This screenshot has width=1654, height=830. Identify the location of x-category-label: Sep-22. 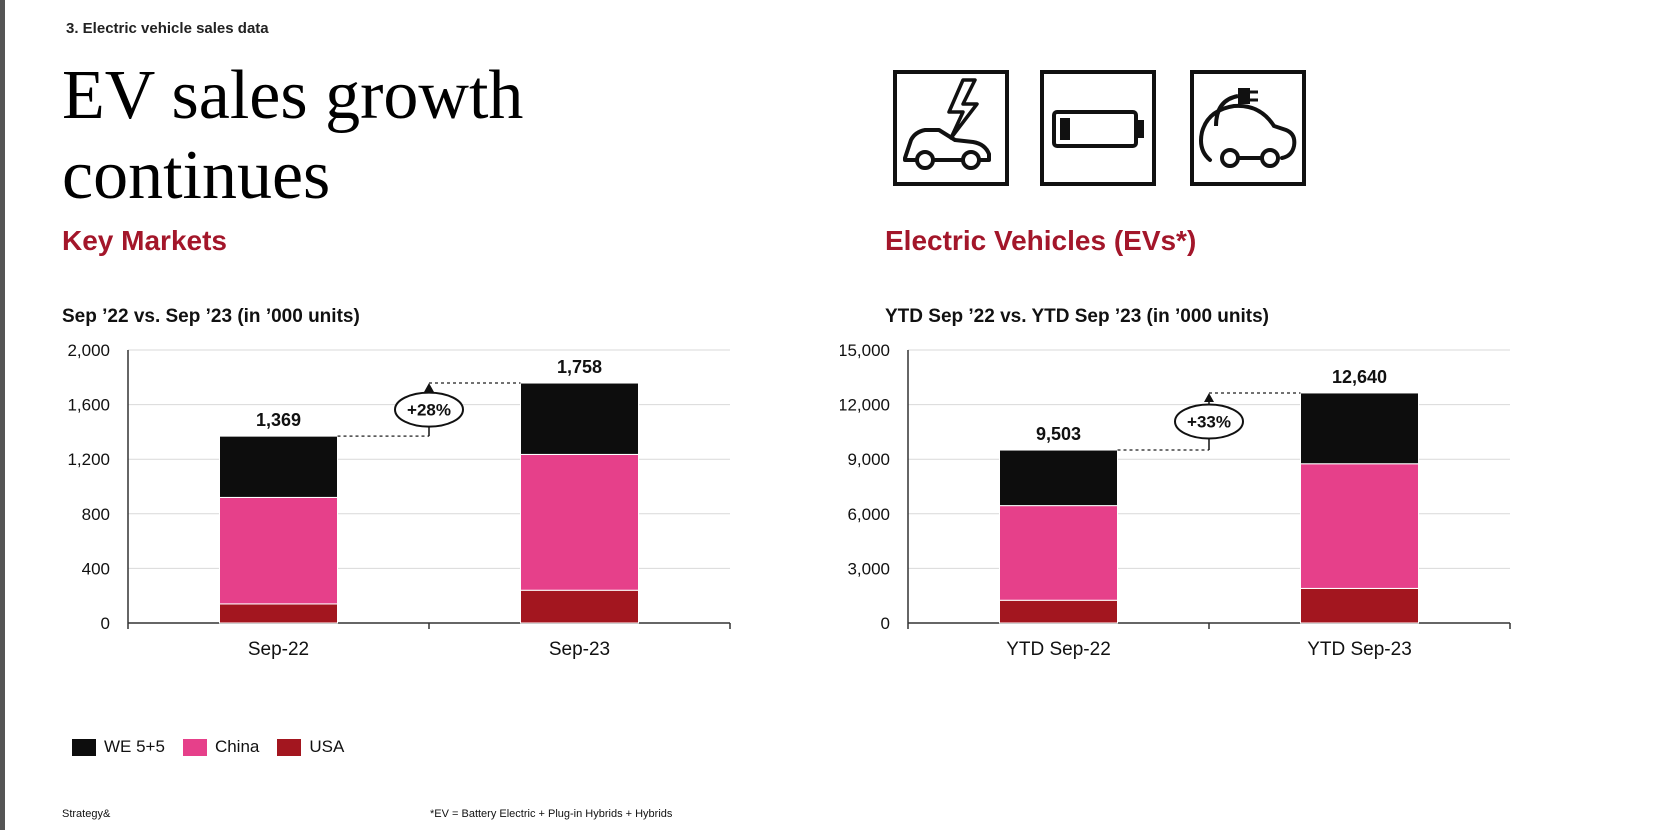
(278, 649).